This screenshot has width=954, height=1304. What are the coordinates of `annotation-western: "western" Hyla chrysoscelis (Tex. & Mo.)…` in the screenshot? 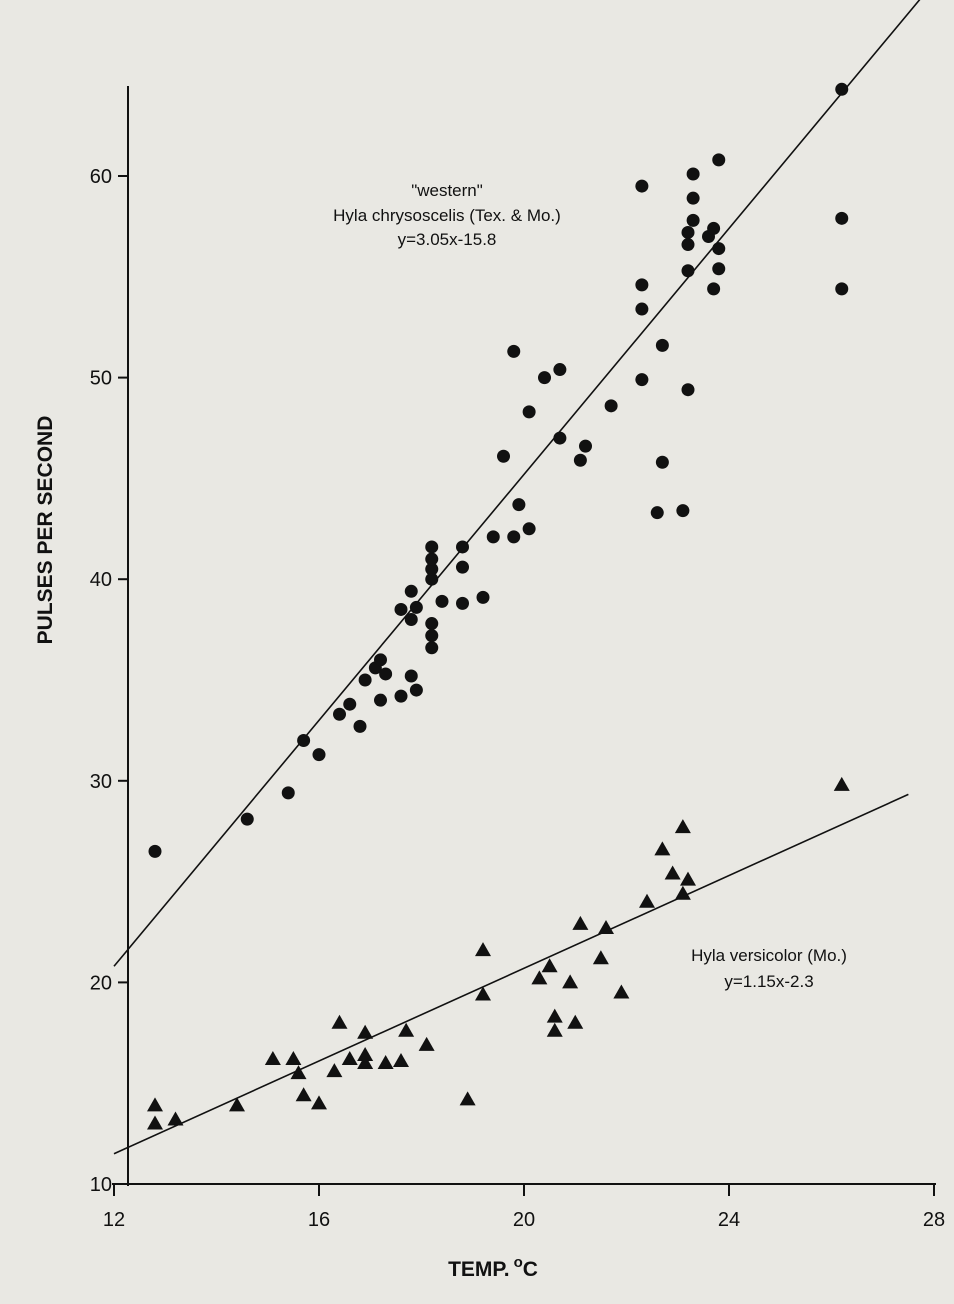 It's located at (447, 215).